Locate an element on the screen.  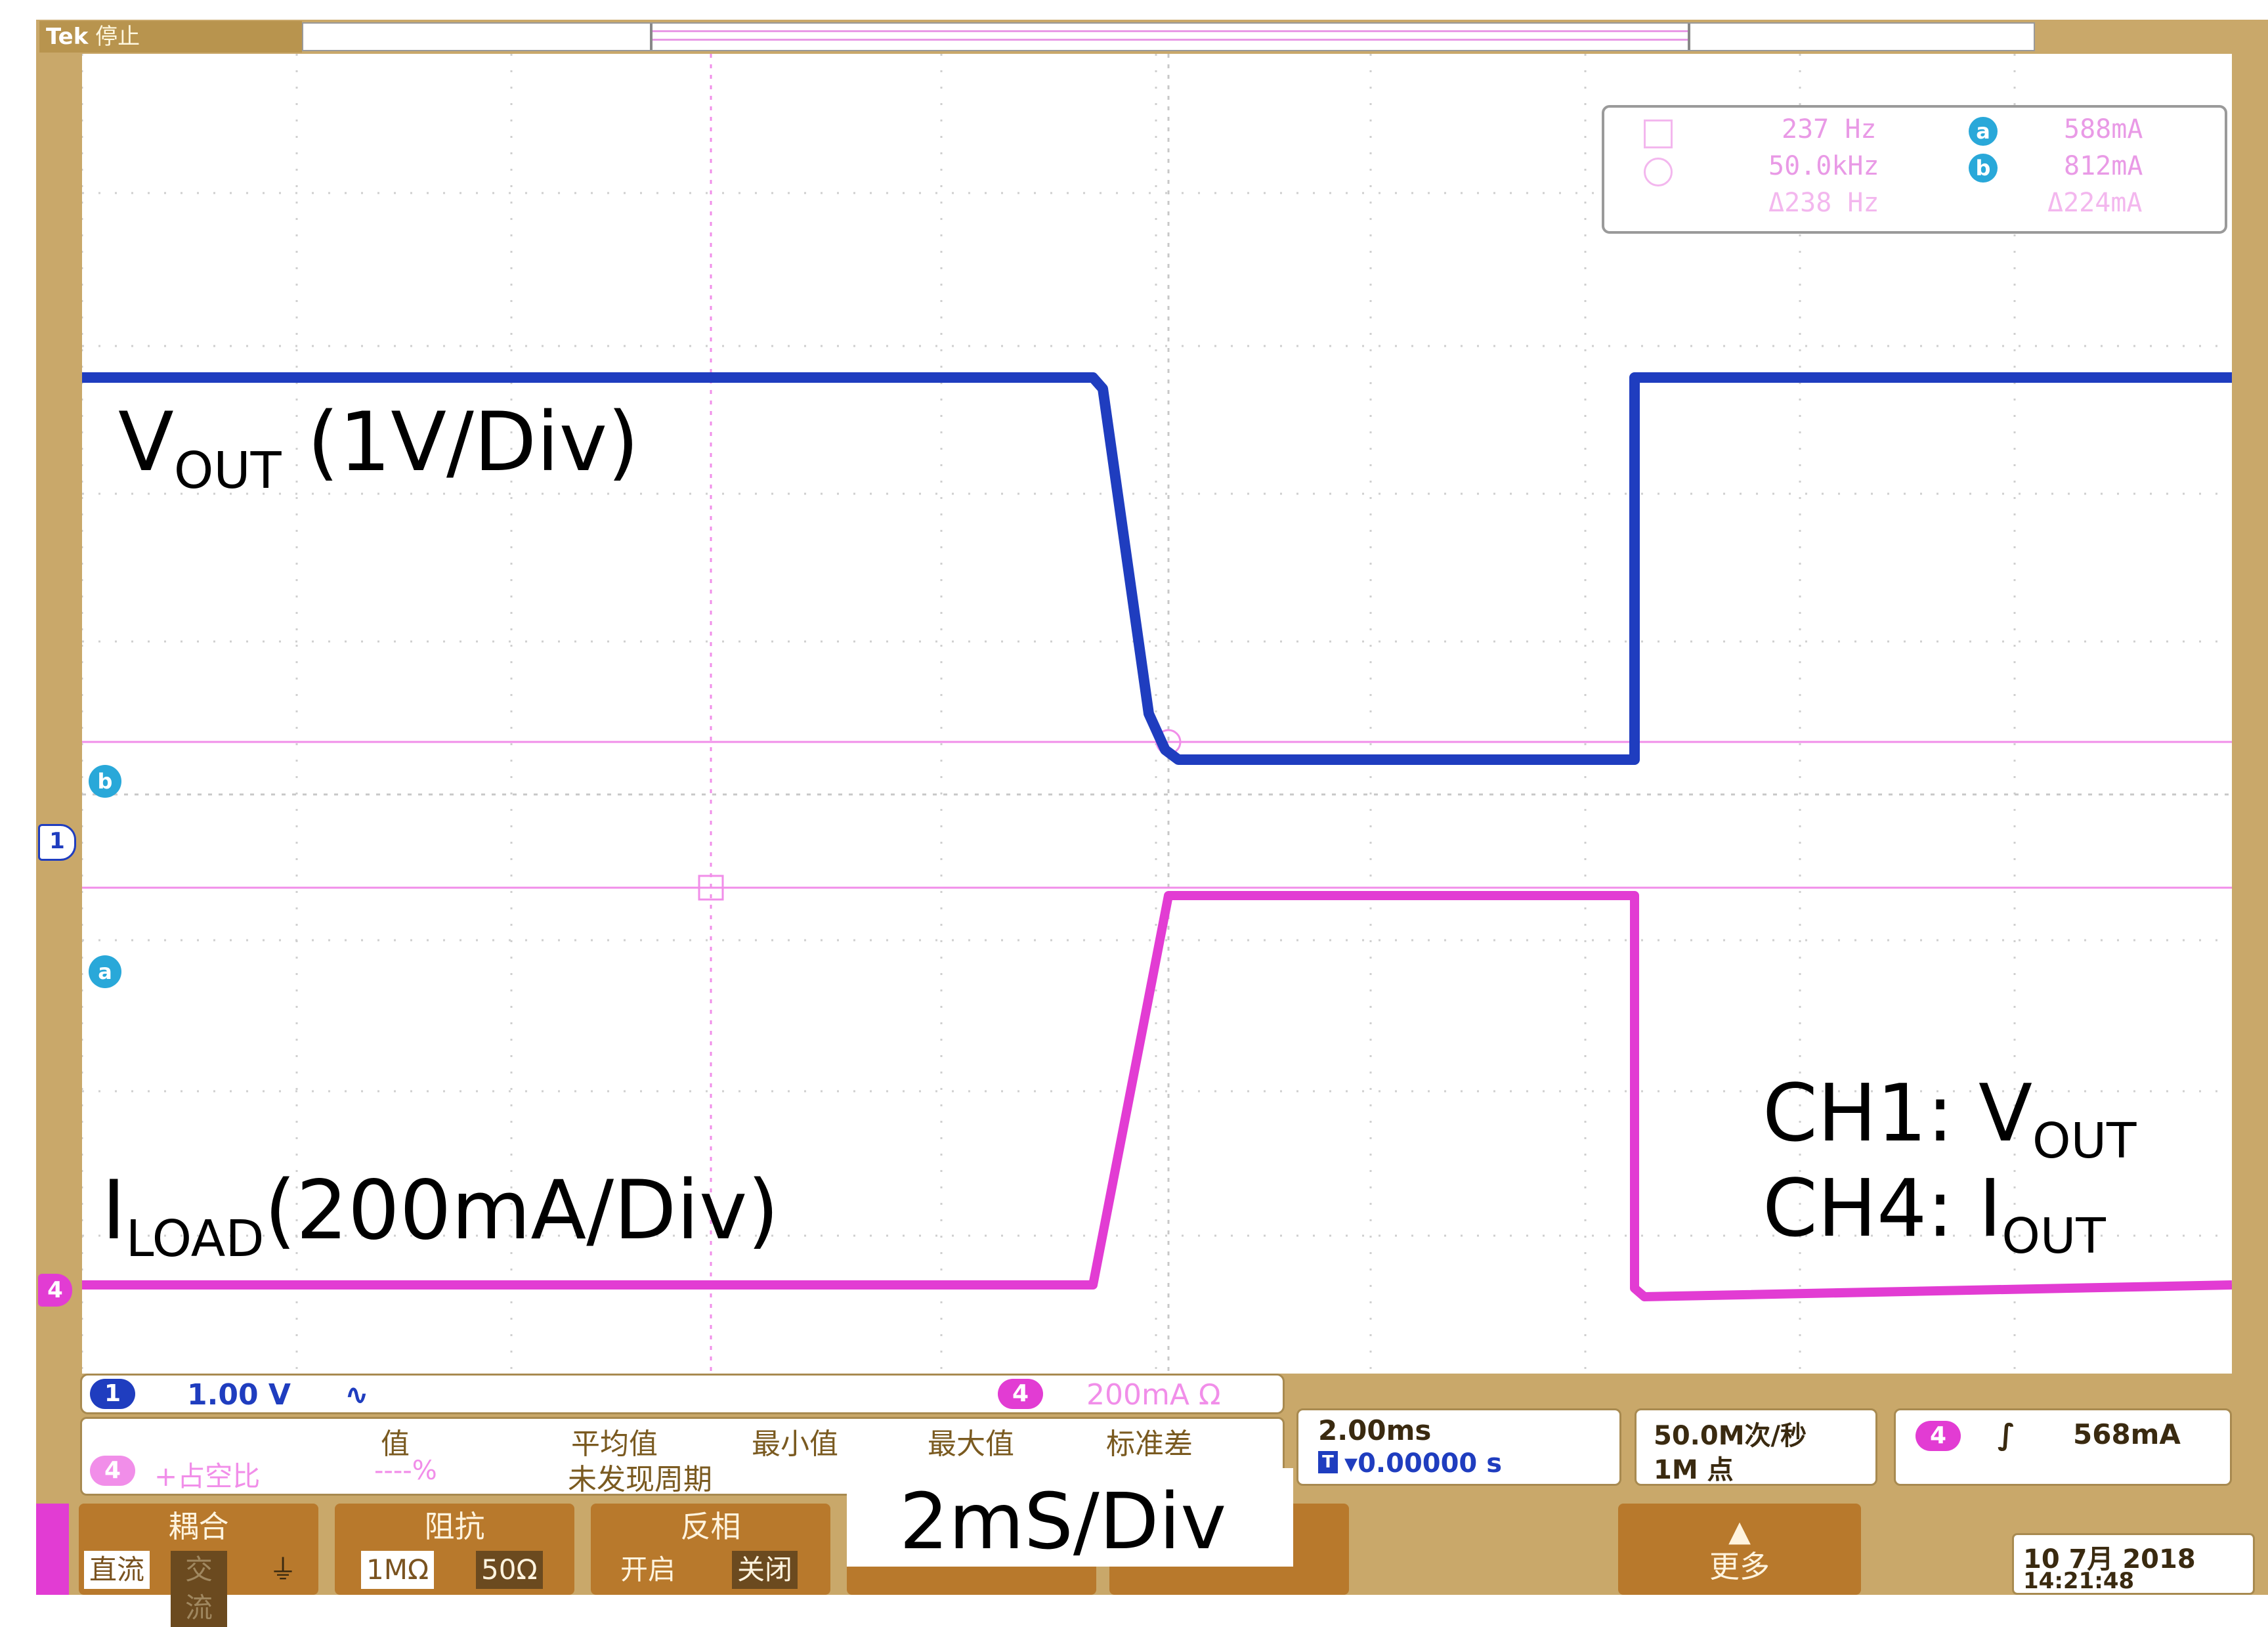
cursor-freq-1: 237 Hz is located at coordinates (1830, 129).